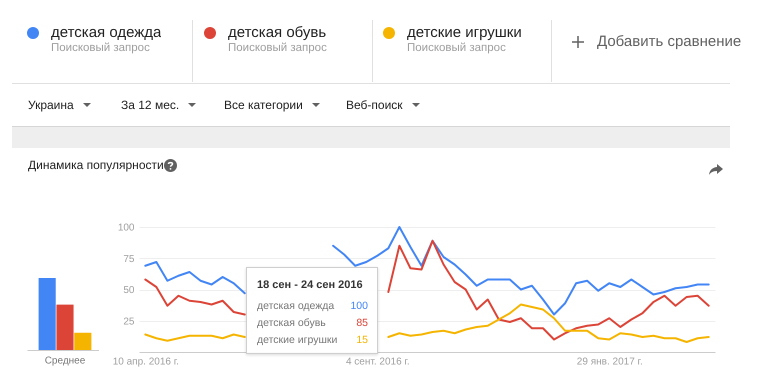  What do you see at coordinates (96, 165) in the screenshot?
I see `chart-title: Динамика популярности` at bounding box center [96, 165].